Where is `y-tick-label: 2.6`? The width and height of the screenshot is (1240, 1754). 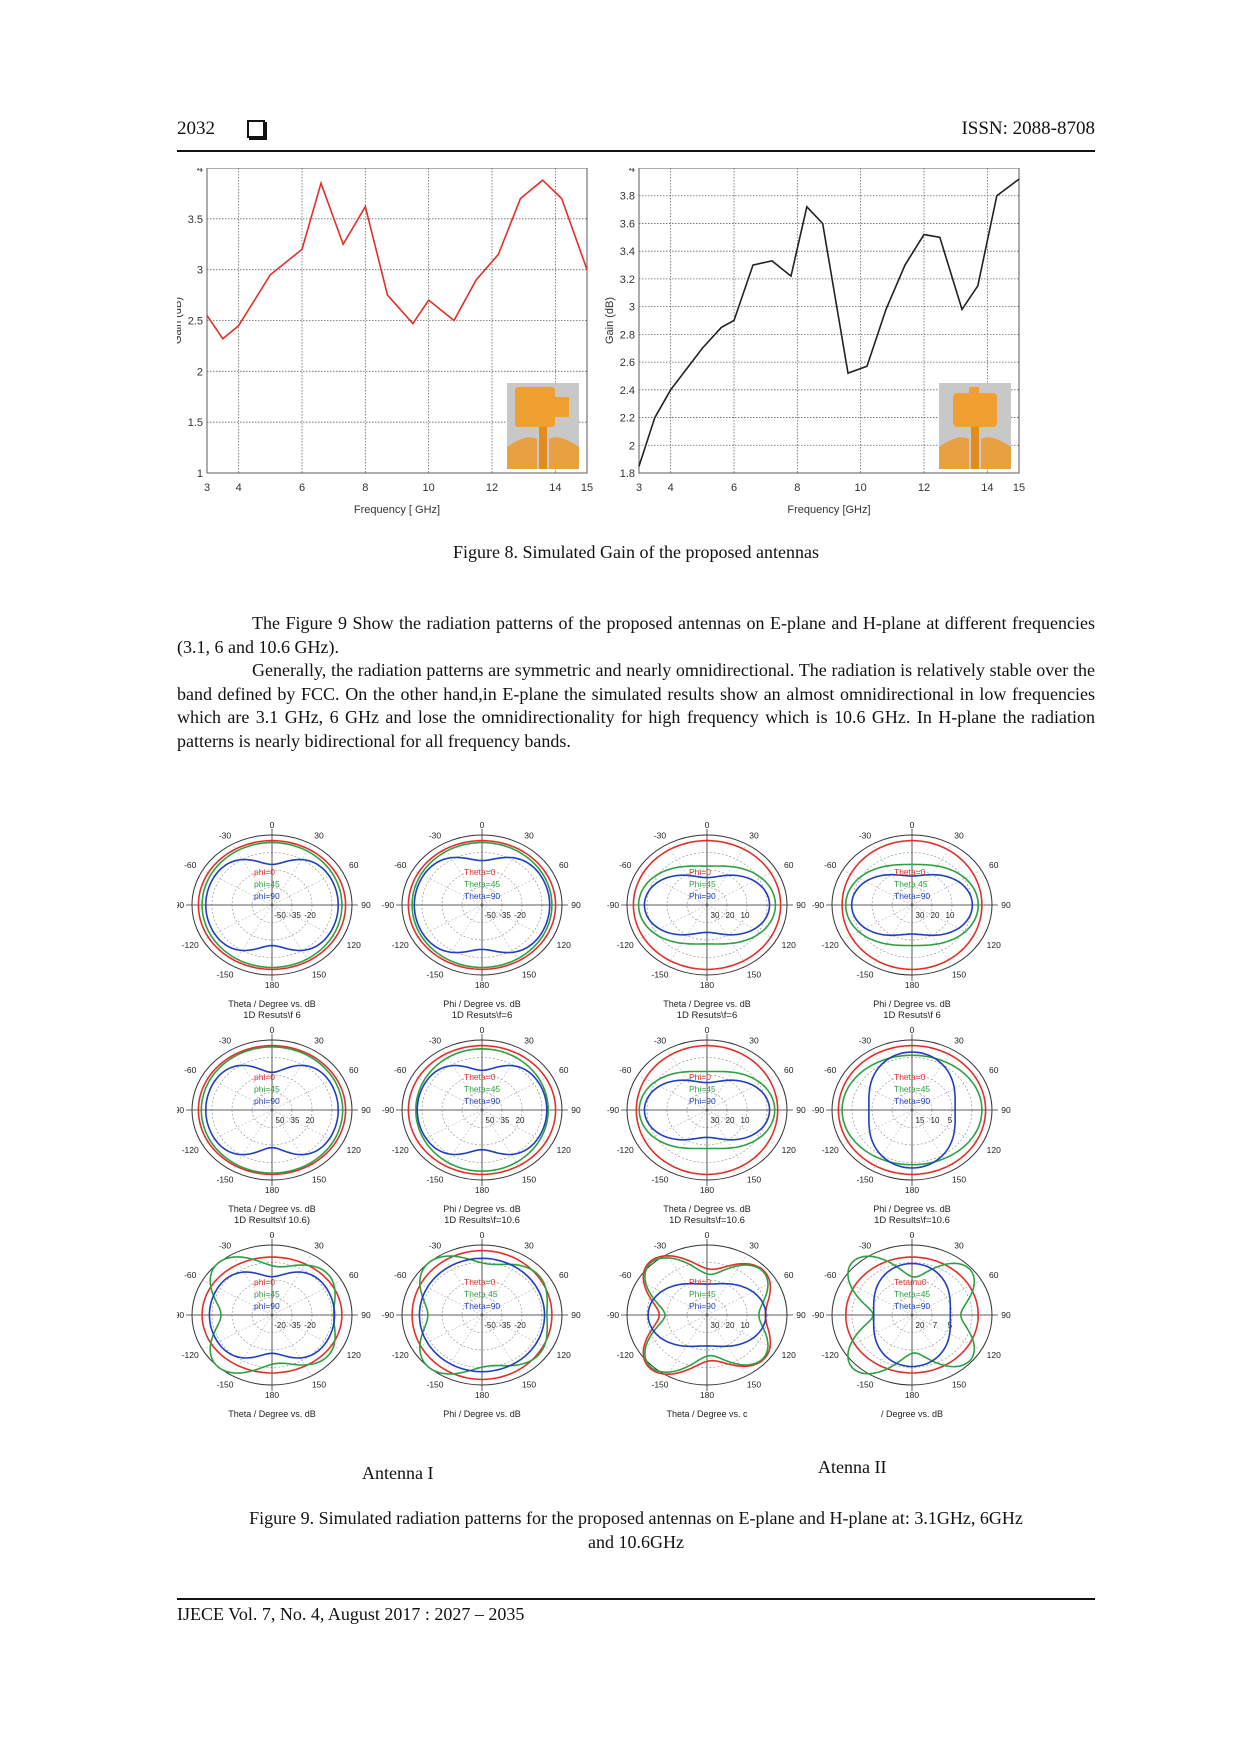 y-tick-label: 2.6 is located at coordinates (627, 363).